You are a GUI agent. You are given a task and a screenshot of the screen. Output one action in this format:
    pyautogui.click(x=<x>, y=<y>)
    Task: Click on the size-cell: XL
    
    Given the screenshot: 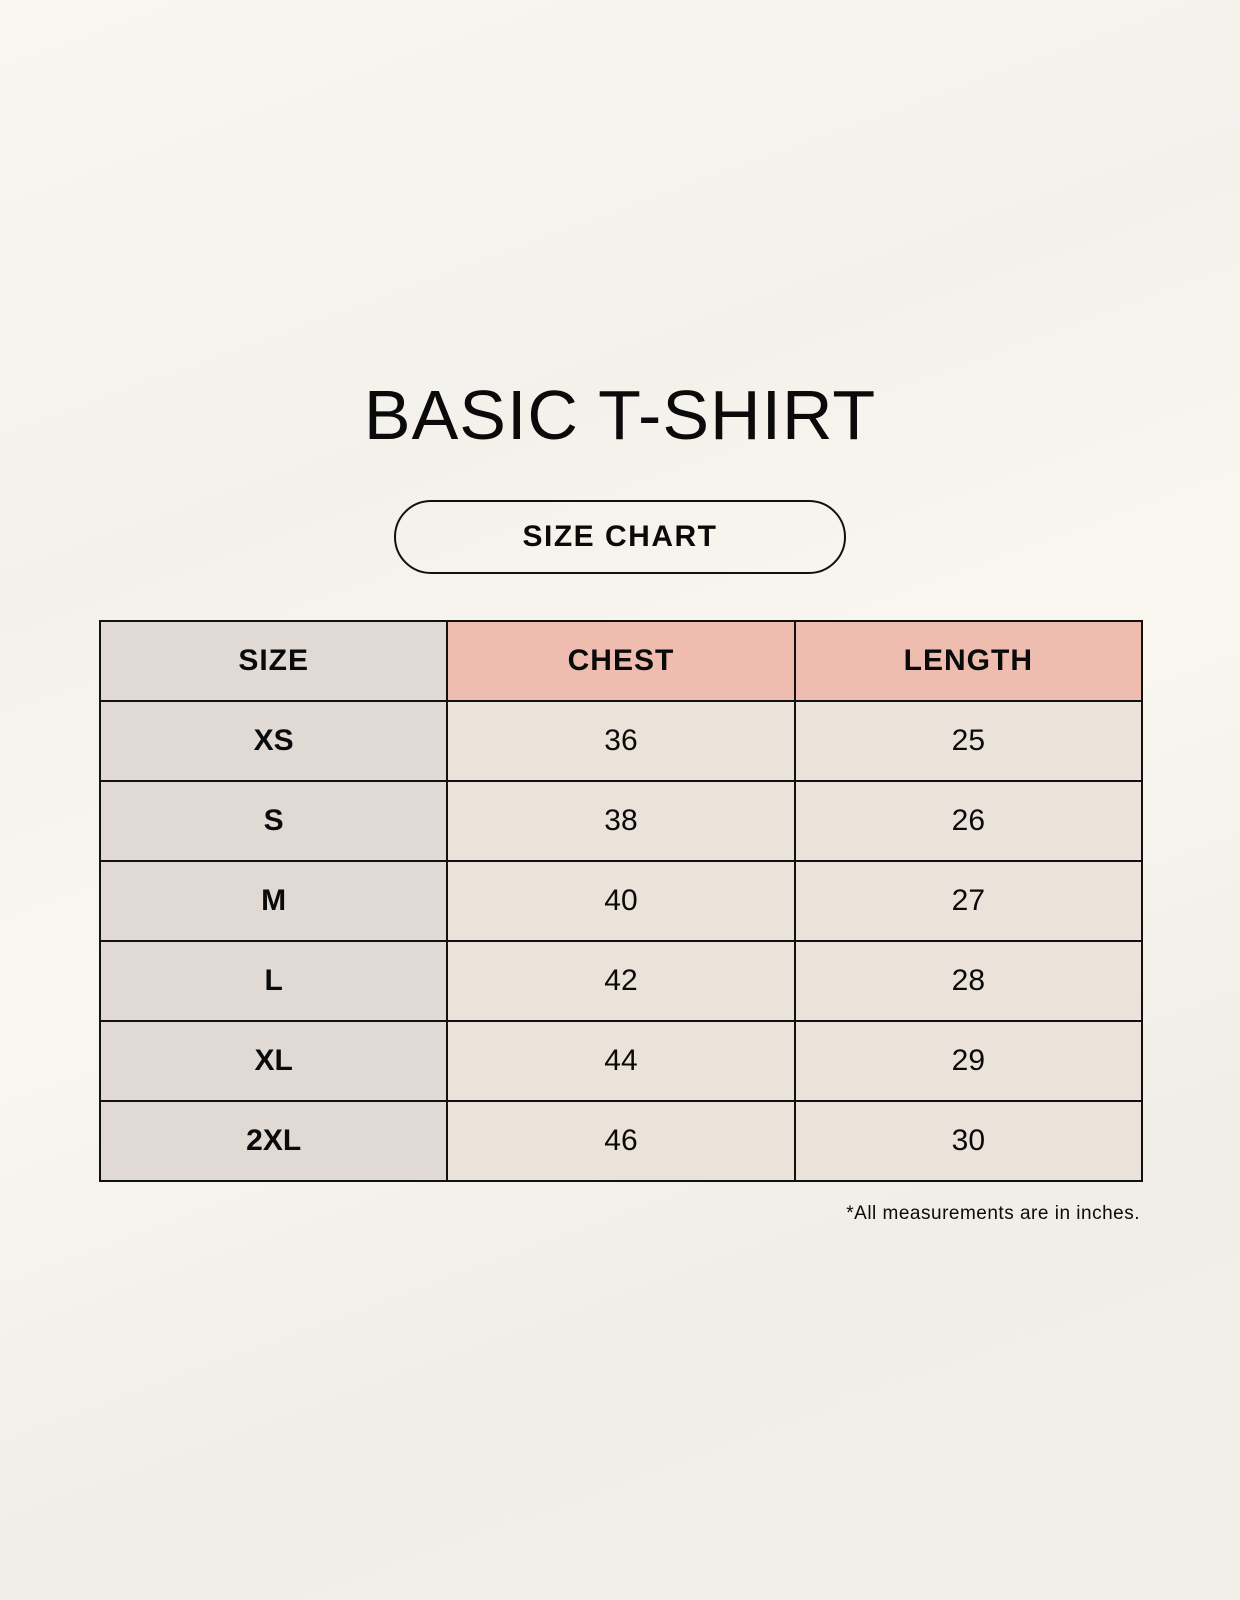 What is the action you would take?
    pyautogui.click(x=273, y=1061)
    